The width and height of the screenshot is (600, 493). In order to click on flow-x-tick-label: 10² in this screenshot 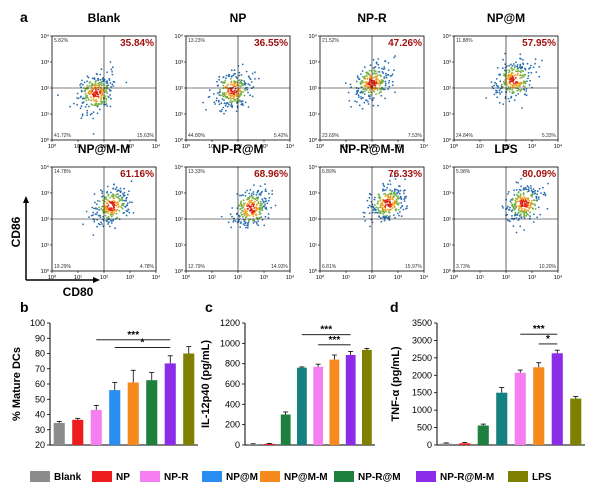, I will do `click(372, 278)`.